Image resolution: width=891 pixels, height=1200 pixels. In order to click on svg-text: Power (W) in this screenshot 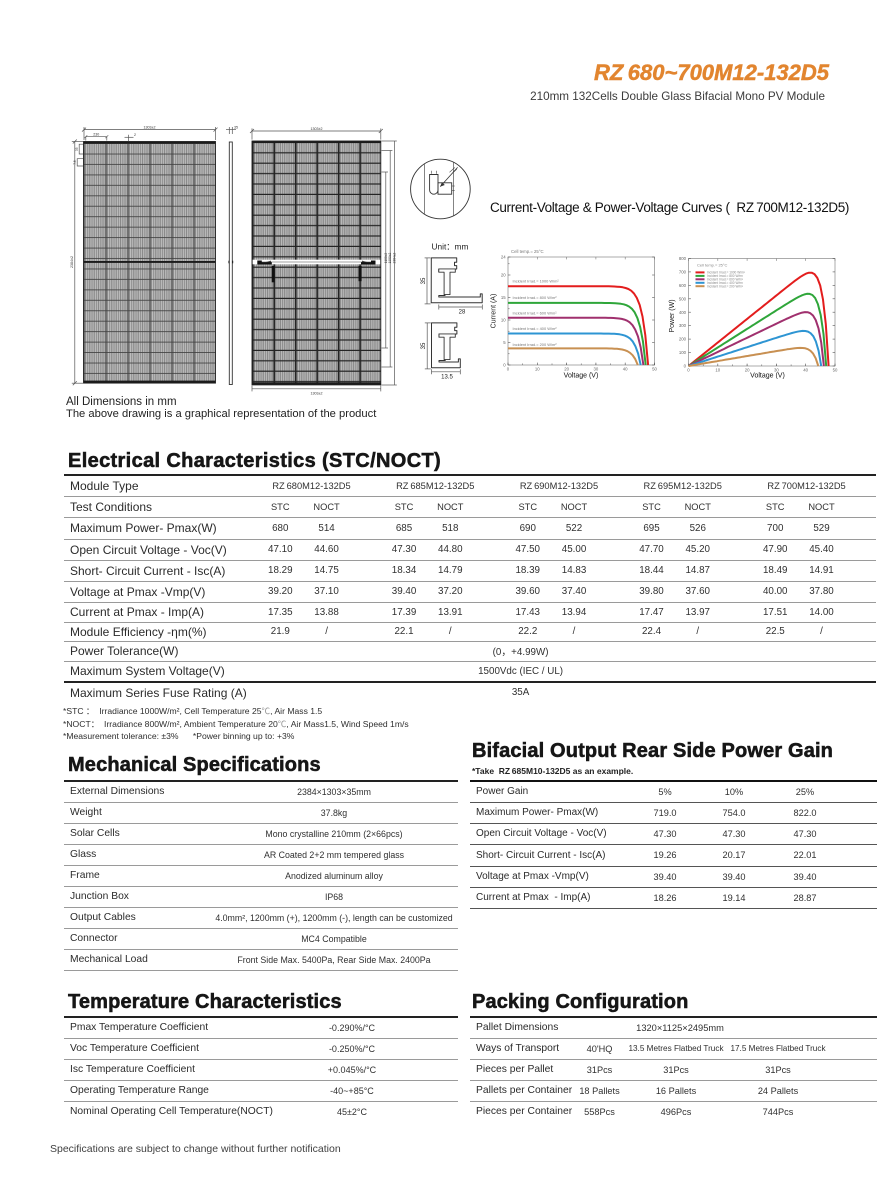, I will do `click(672, 315)`.